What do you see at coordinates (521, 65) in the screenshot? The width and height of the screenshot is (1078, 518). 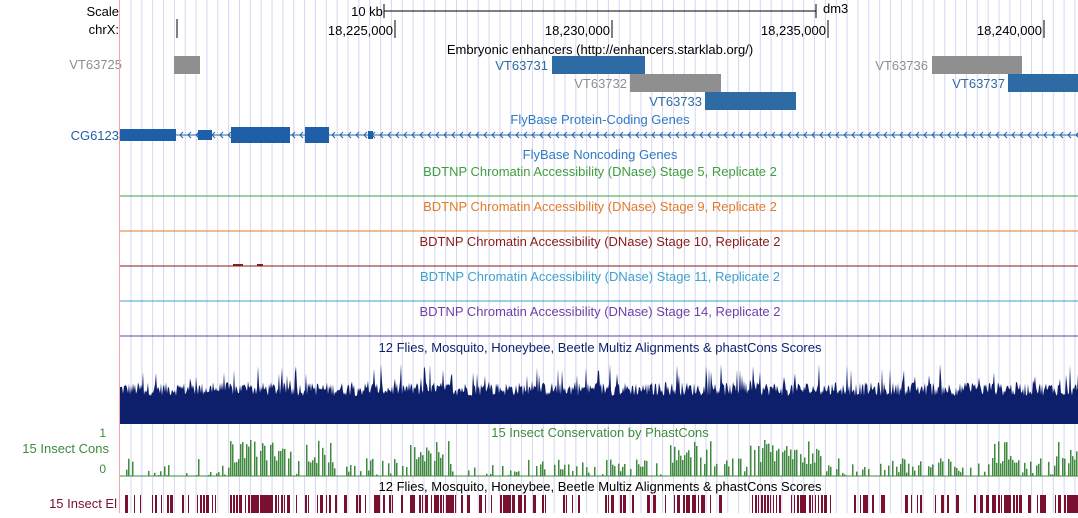 I see `enhancer-label-1: VT63731` at bounding box center [521, 65].